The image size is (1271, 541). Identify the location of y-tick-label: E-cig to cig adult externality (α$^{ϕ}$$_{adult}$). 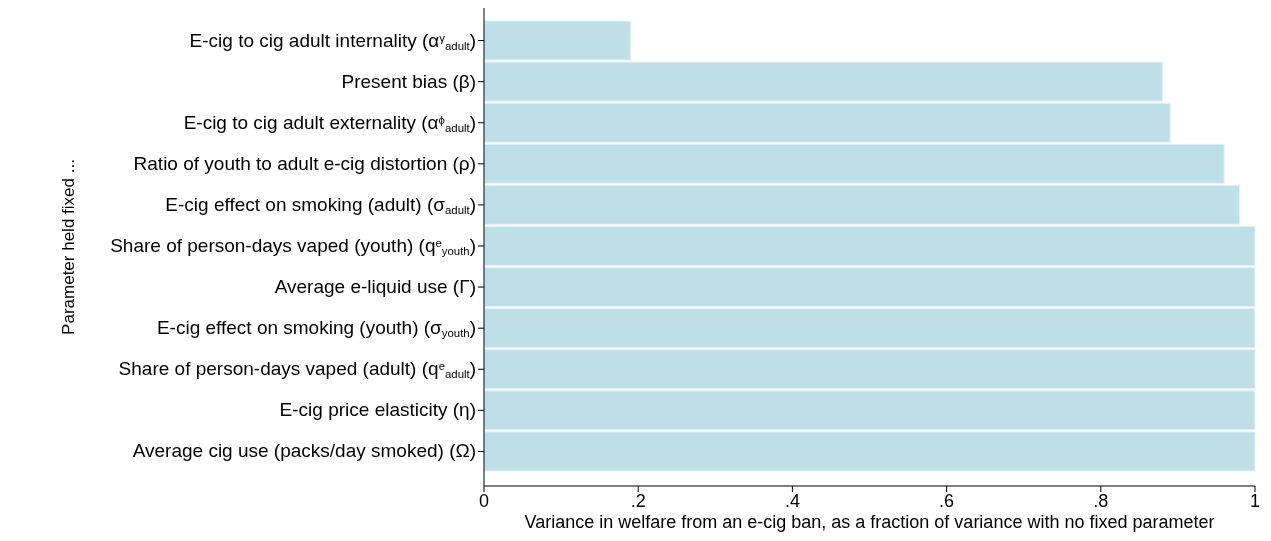
(329, 122).